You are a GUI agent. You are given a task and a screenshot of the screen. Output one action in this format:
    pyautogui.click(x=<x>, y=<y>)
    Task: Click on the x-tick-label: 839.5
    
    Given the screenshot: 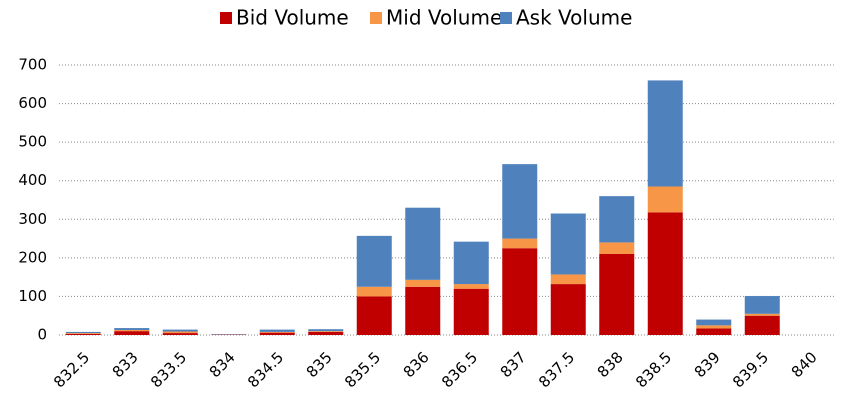 What is the action you would take?
    pyautogui.click(x=750, y=369)
    